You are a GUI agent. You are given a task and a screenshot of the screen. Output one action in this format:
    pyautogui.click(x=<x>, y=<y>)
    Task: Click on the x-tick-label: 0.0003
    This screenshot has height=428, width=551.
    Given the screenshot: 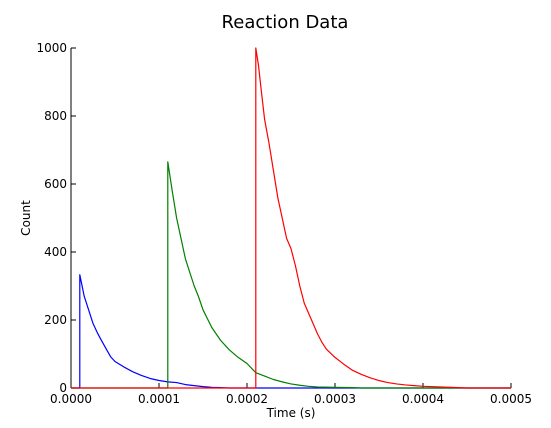 What is the action you would take?
    pyautogui.click(x=335, y=399)
    